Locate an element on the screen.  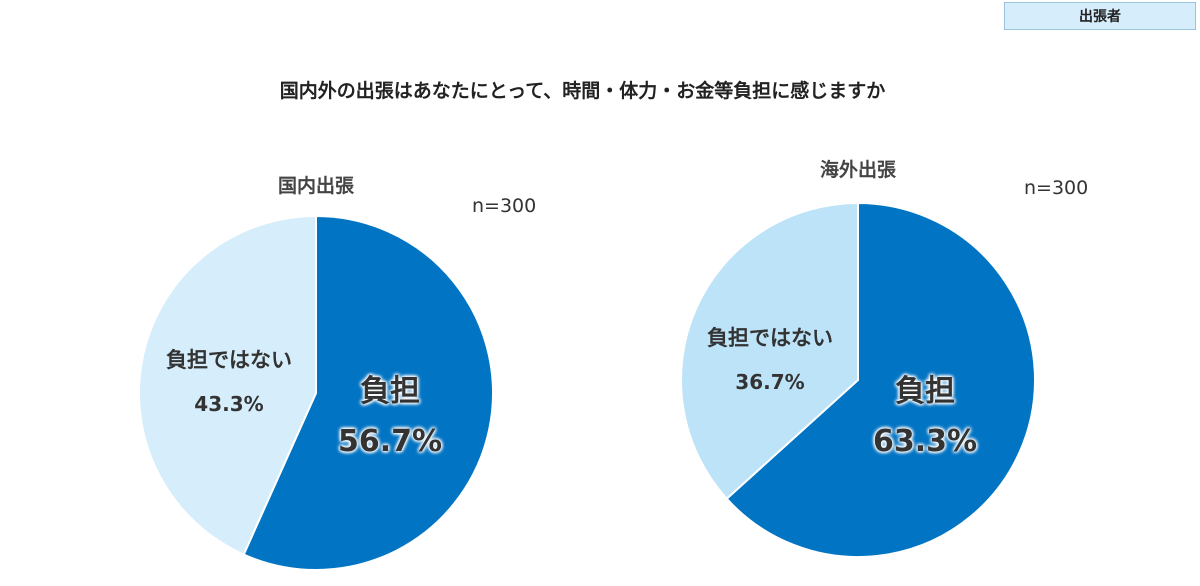
pie-title-overseas: 海外出張 is located at coordinates (858, 170).